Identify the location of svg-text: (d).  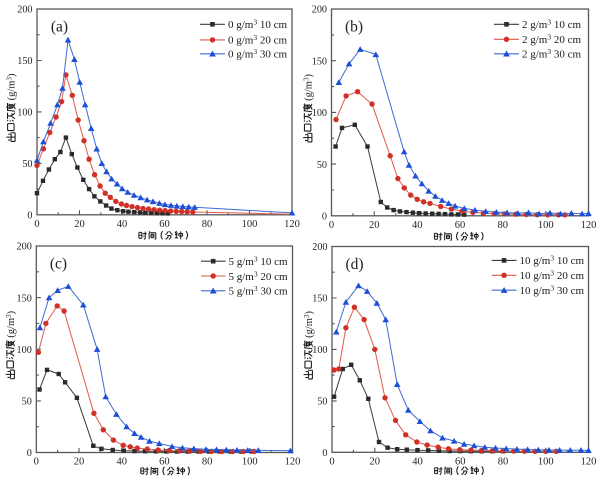
(354, 264).